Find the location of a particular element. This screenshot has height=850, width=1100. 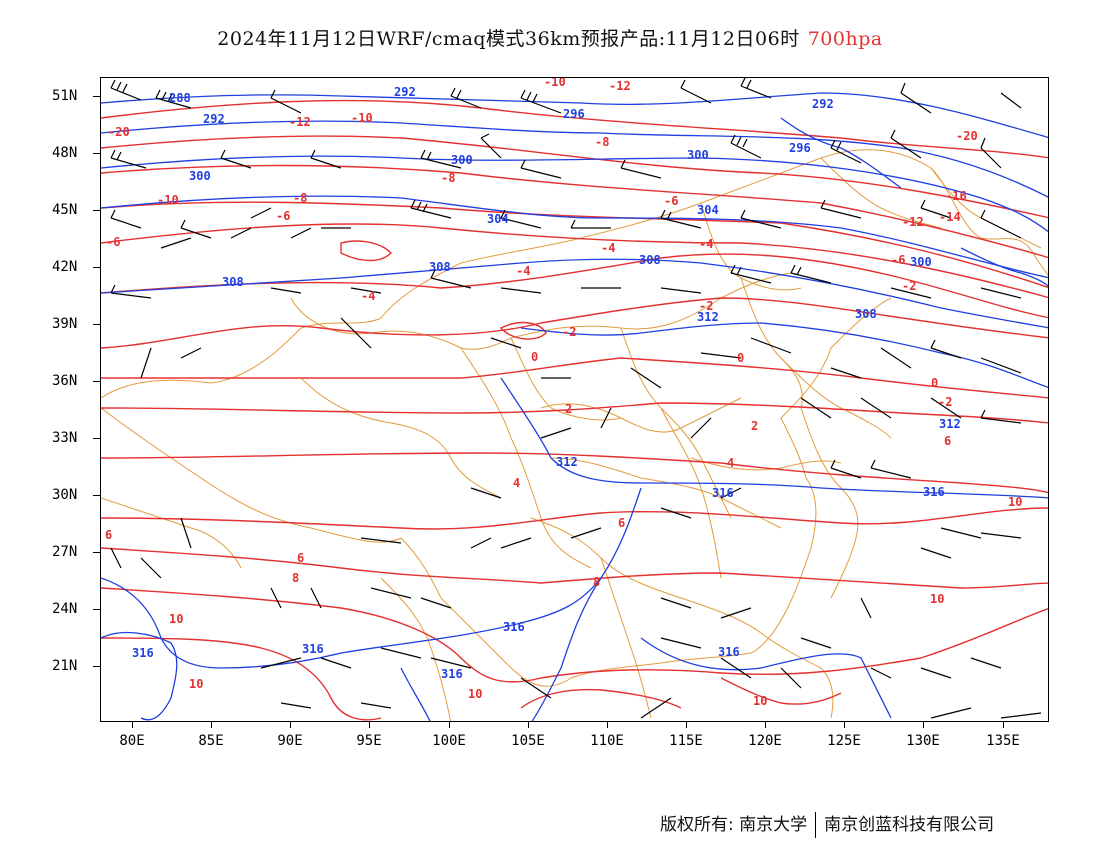

copyright-footer: 版权所有: 南京大学 南京创蓝科技有限公司 is located at coordinates (827, 824).